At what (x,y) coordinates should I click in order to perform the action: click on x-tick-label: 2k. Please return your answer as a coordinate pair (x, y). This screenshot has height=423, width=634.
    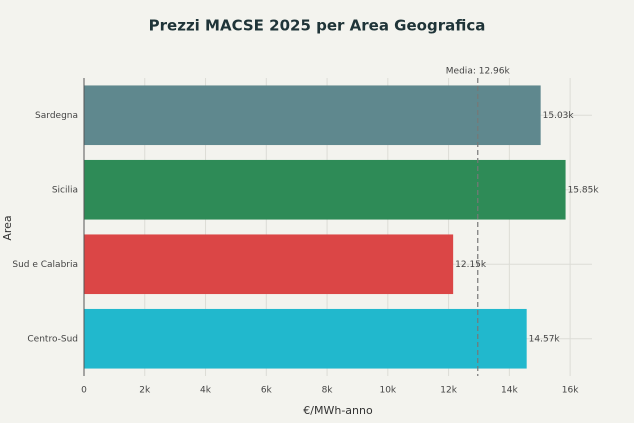
    Looking at the image, I should click on (145, 391).